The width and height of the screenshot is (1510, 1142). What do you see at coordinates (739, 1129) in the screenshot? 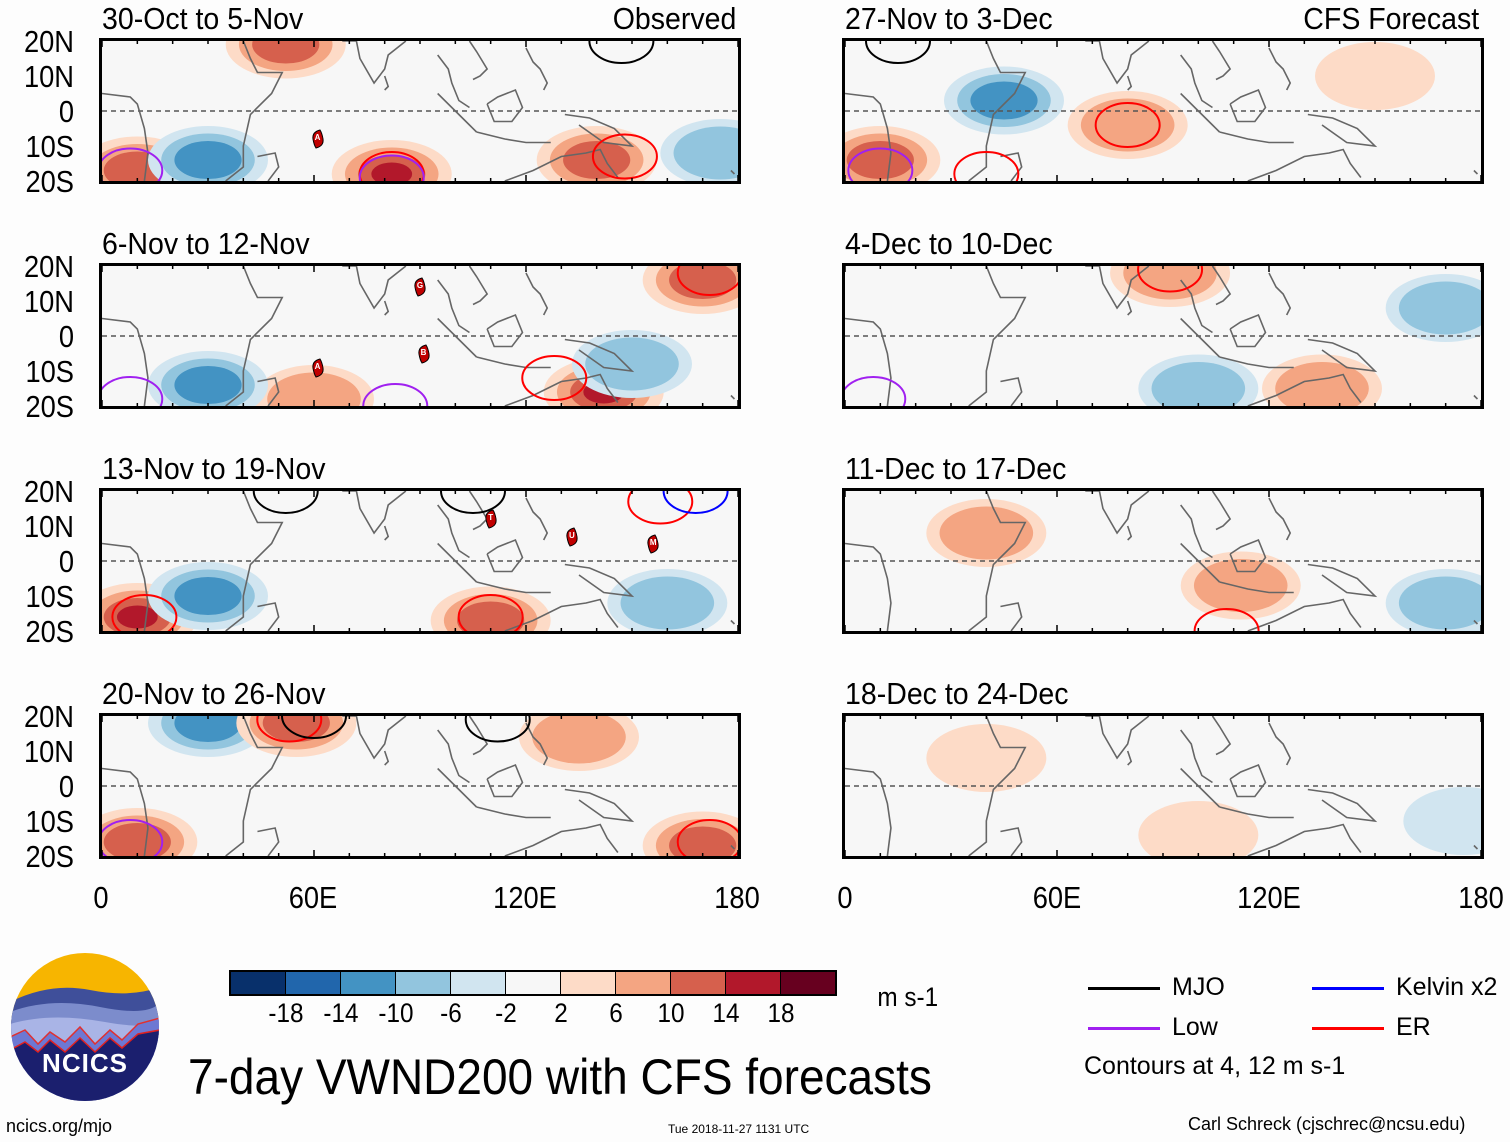
I see `timestamp: Tue 2018-11-27 1131 UTC` at bounding box center [739, 1129].